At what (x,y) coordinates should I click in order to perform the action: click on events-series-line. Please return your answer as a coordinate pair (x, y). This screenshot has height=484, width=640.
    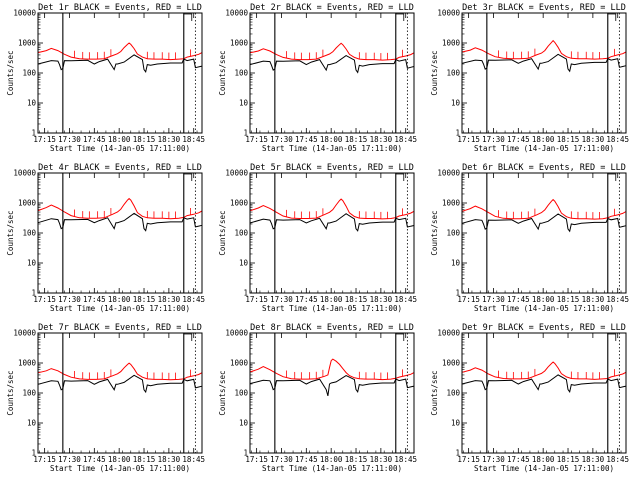
    Looking at the image, I should click on (332, 386).